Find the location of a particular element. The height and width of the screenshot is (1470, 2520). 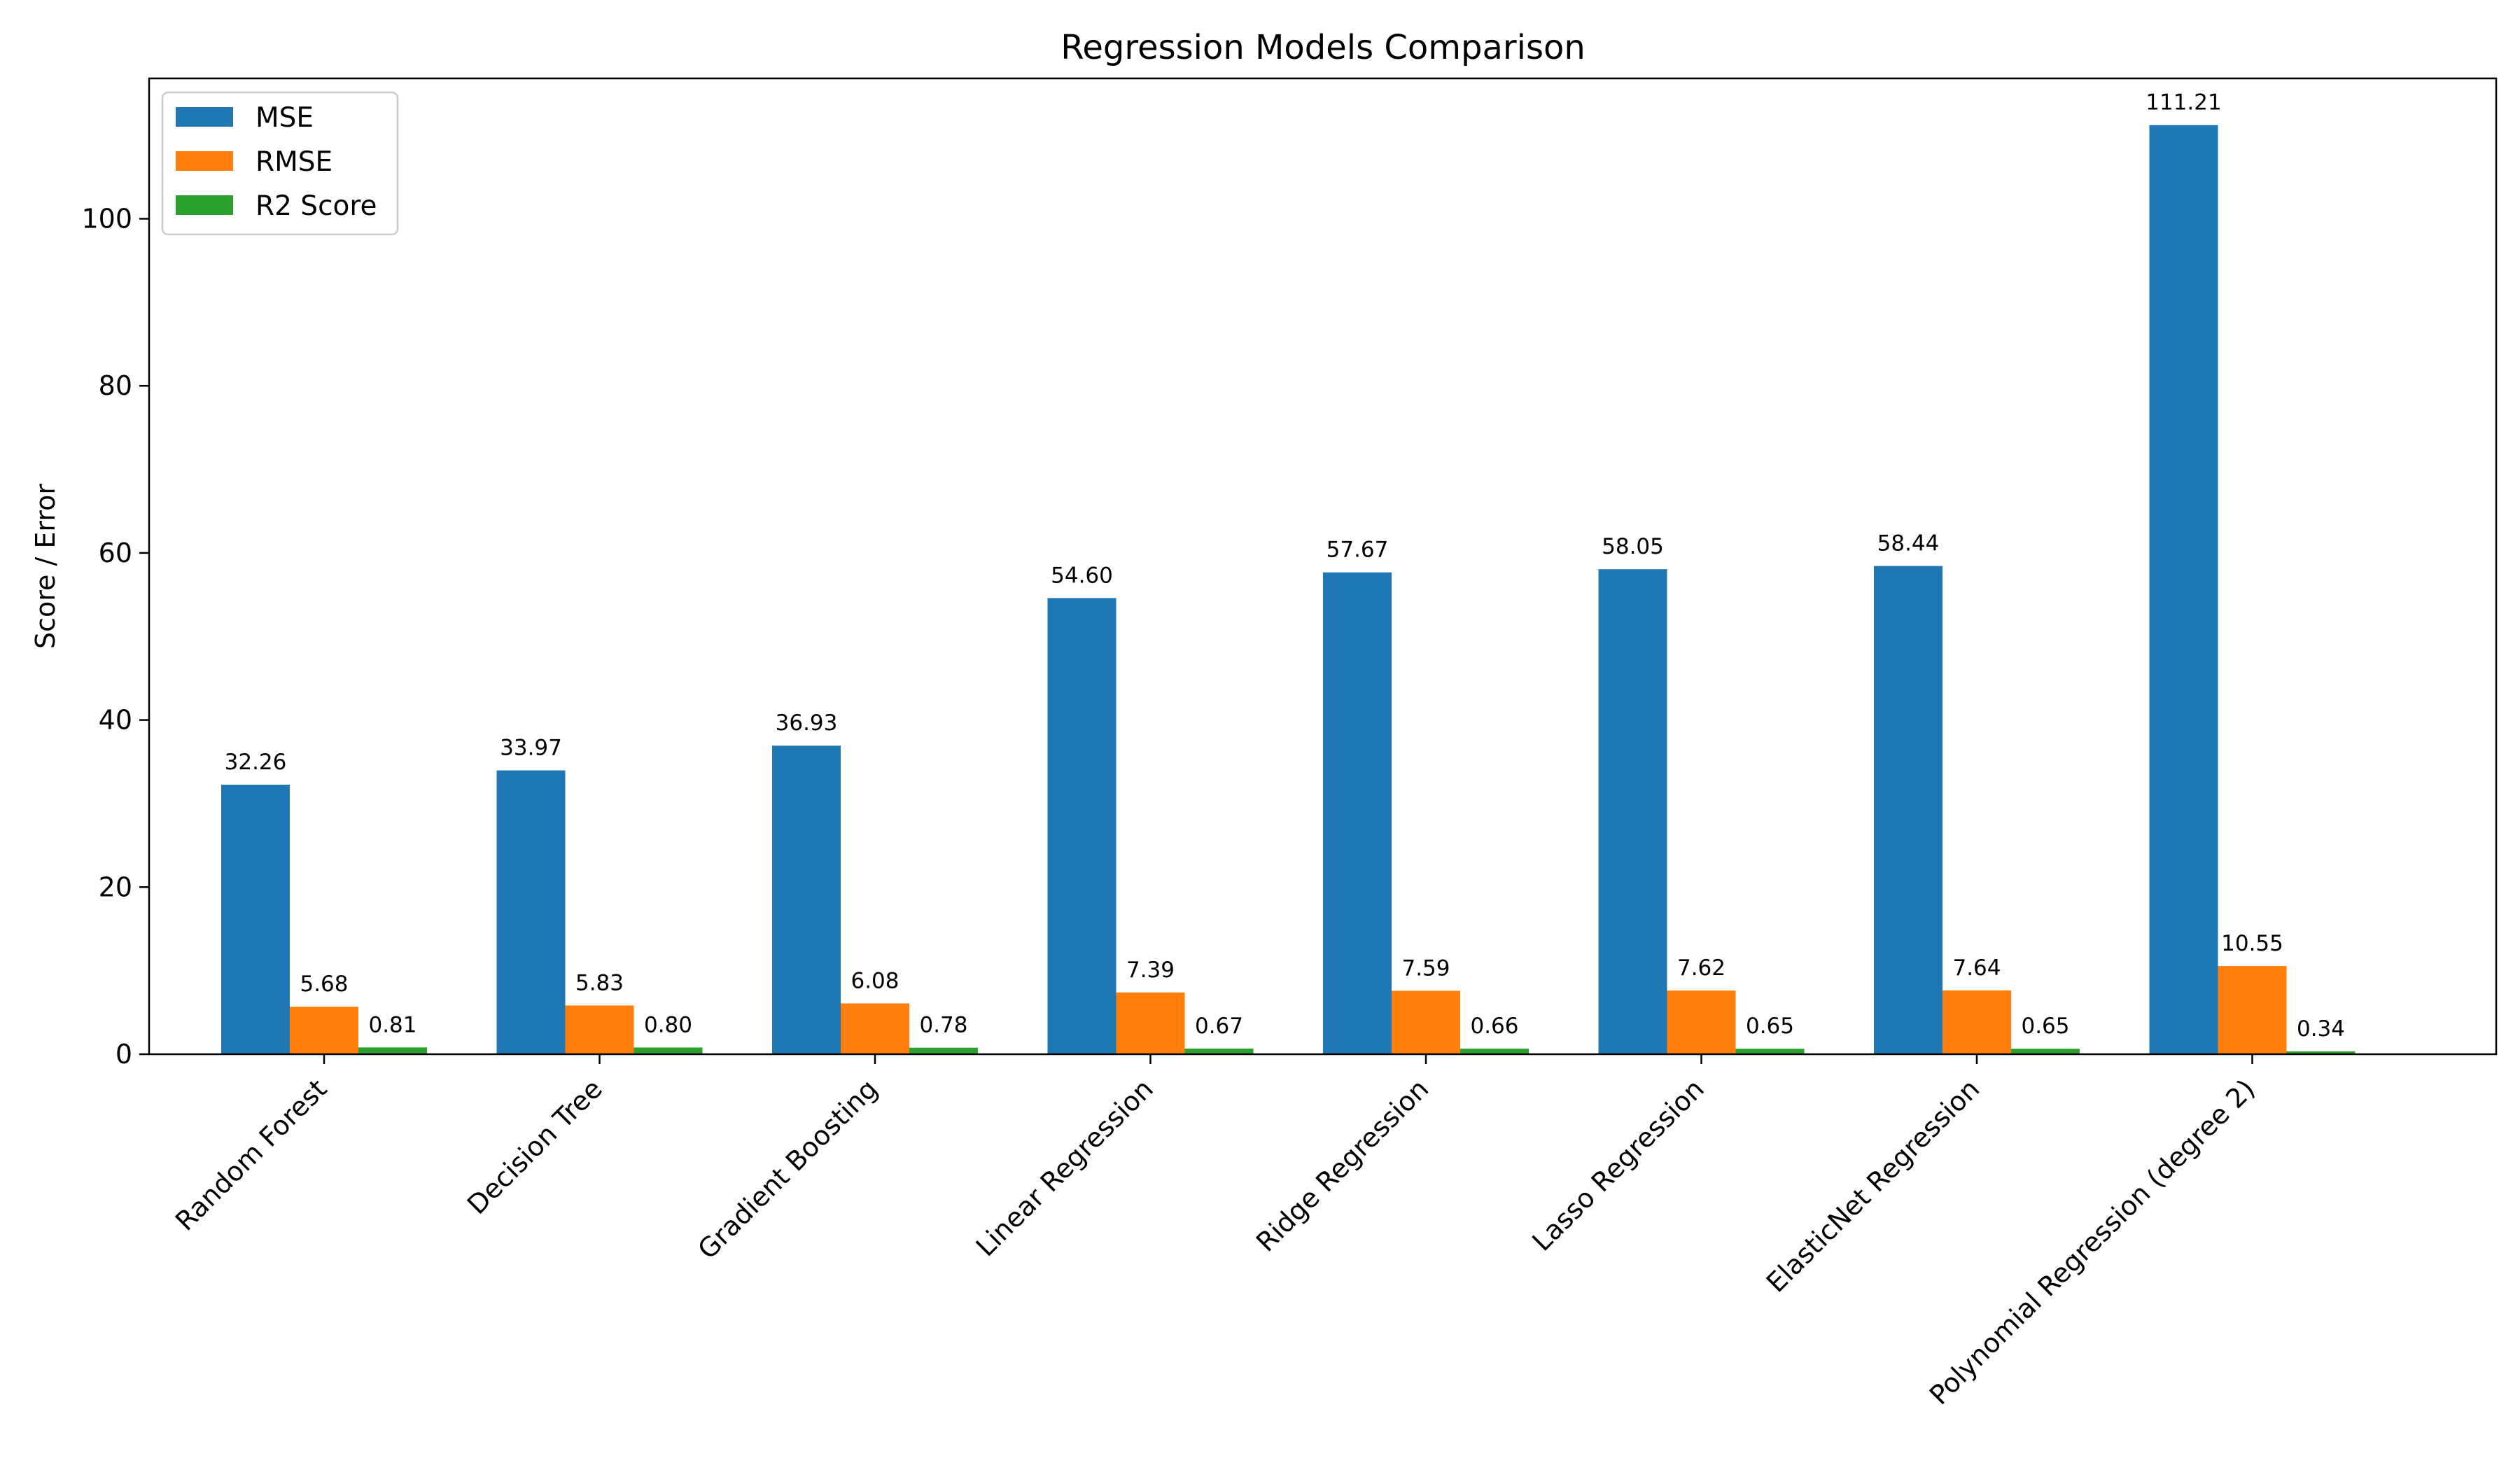

y-axis-ticks: 0 20 40 60 80 100 is located at coordinates (115, 637).